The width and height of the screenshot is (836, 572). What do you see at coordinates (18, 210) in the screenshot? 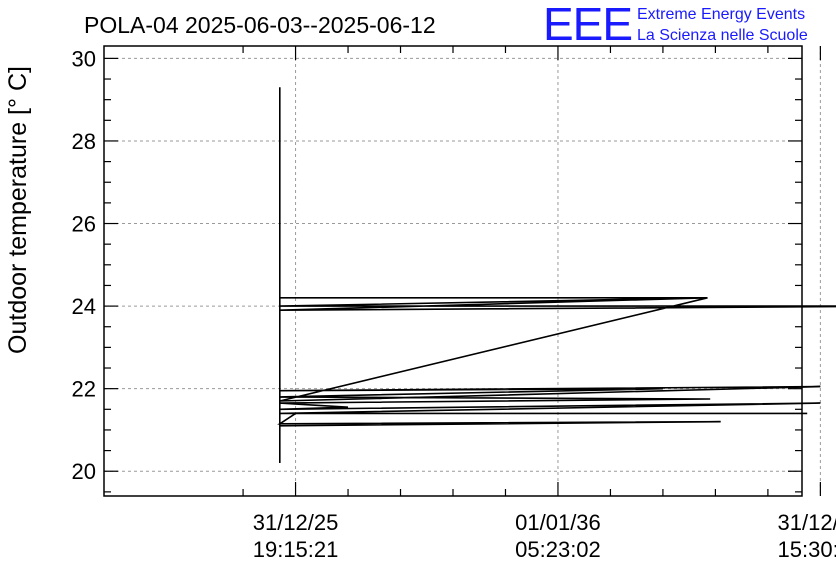
I see `y-axis-label: Outdoor temperature [° C]` at bounding box center [18, 210].